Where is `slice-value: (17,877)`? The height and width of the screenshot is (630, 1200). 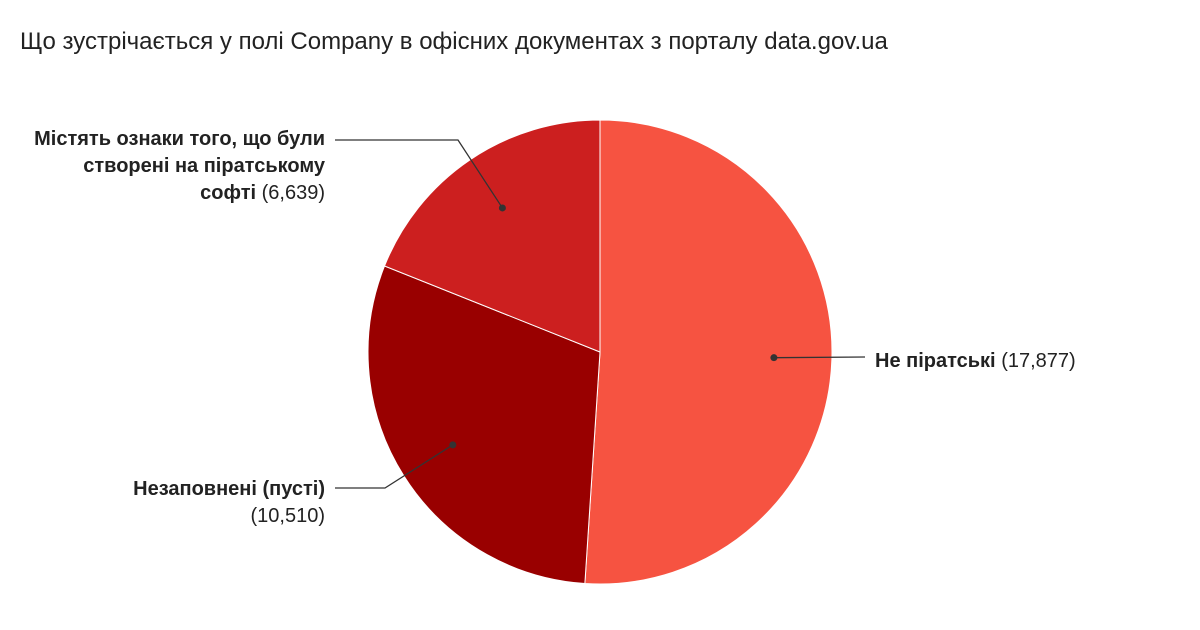 slice-value: (17,877) is located at coordinates (1038, 361).